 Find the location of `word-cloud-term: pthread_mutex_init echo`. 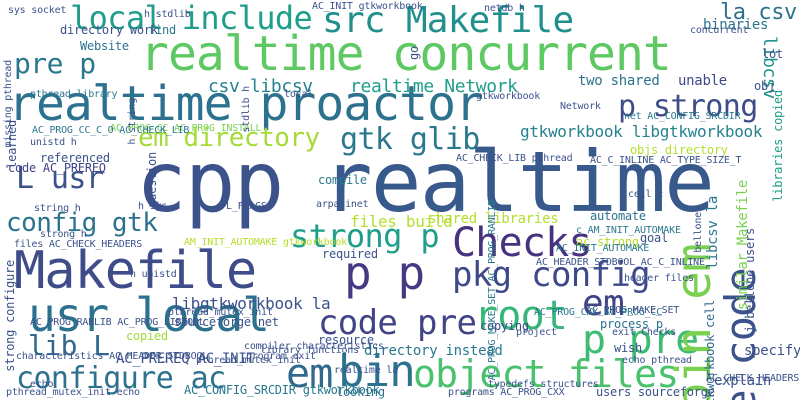

word-cloud-term: pthread_mutex_init echo is located at coordinates (73, 392).